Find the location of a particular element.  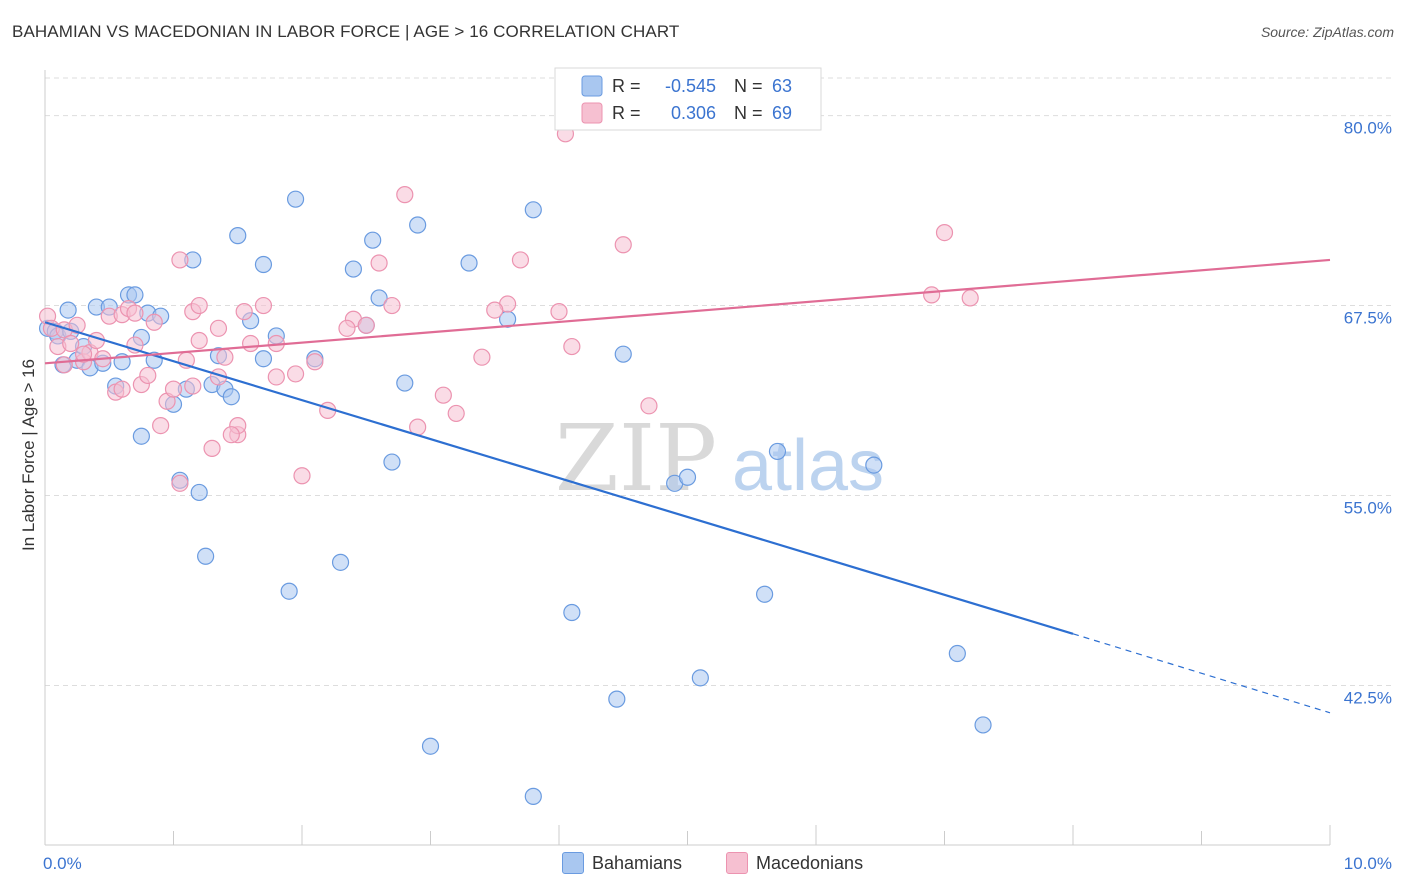

legend-label-bahamians: Bahamians is located at coordinates (637, 862).